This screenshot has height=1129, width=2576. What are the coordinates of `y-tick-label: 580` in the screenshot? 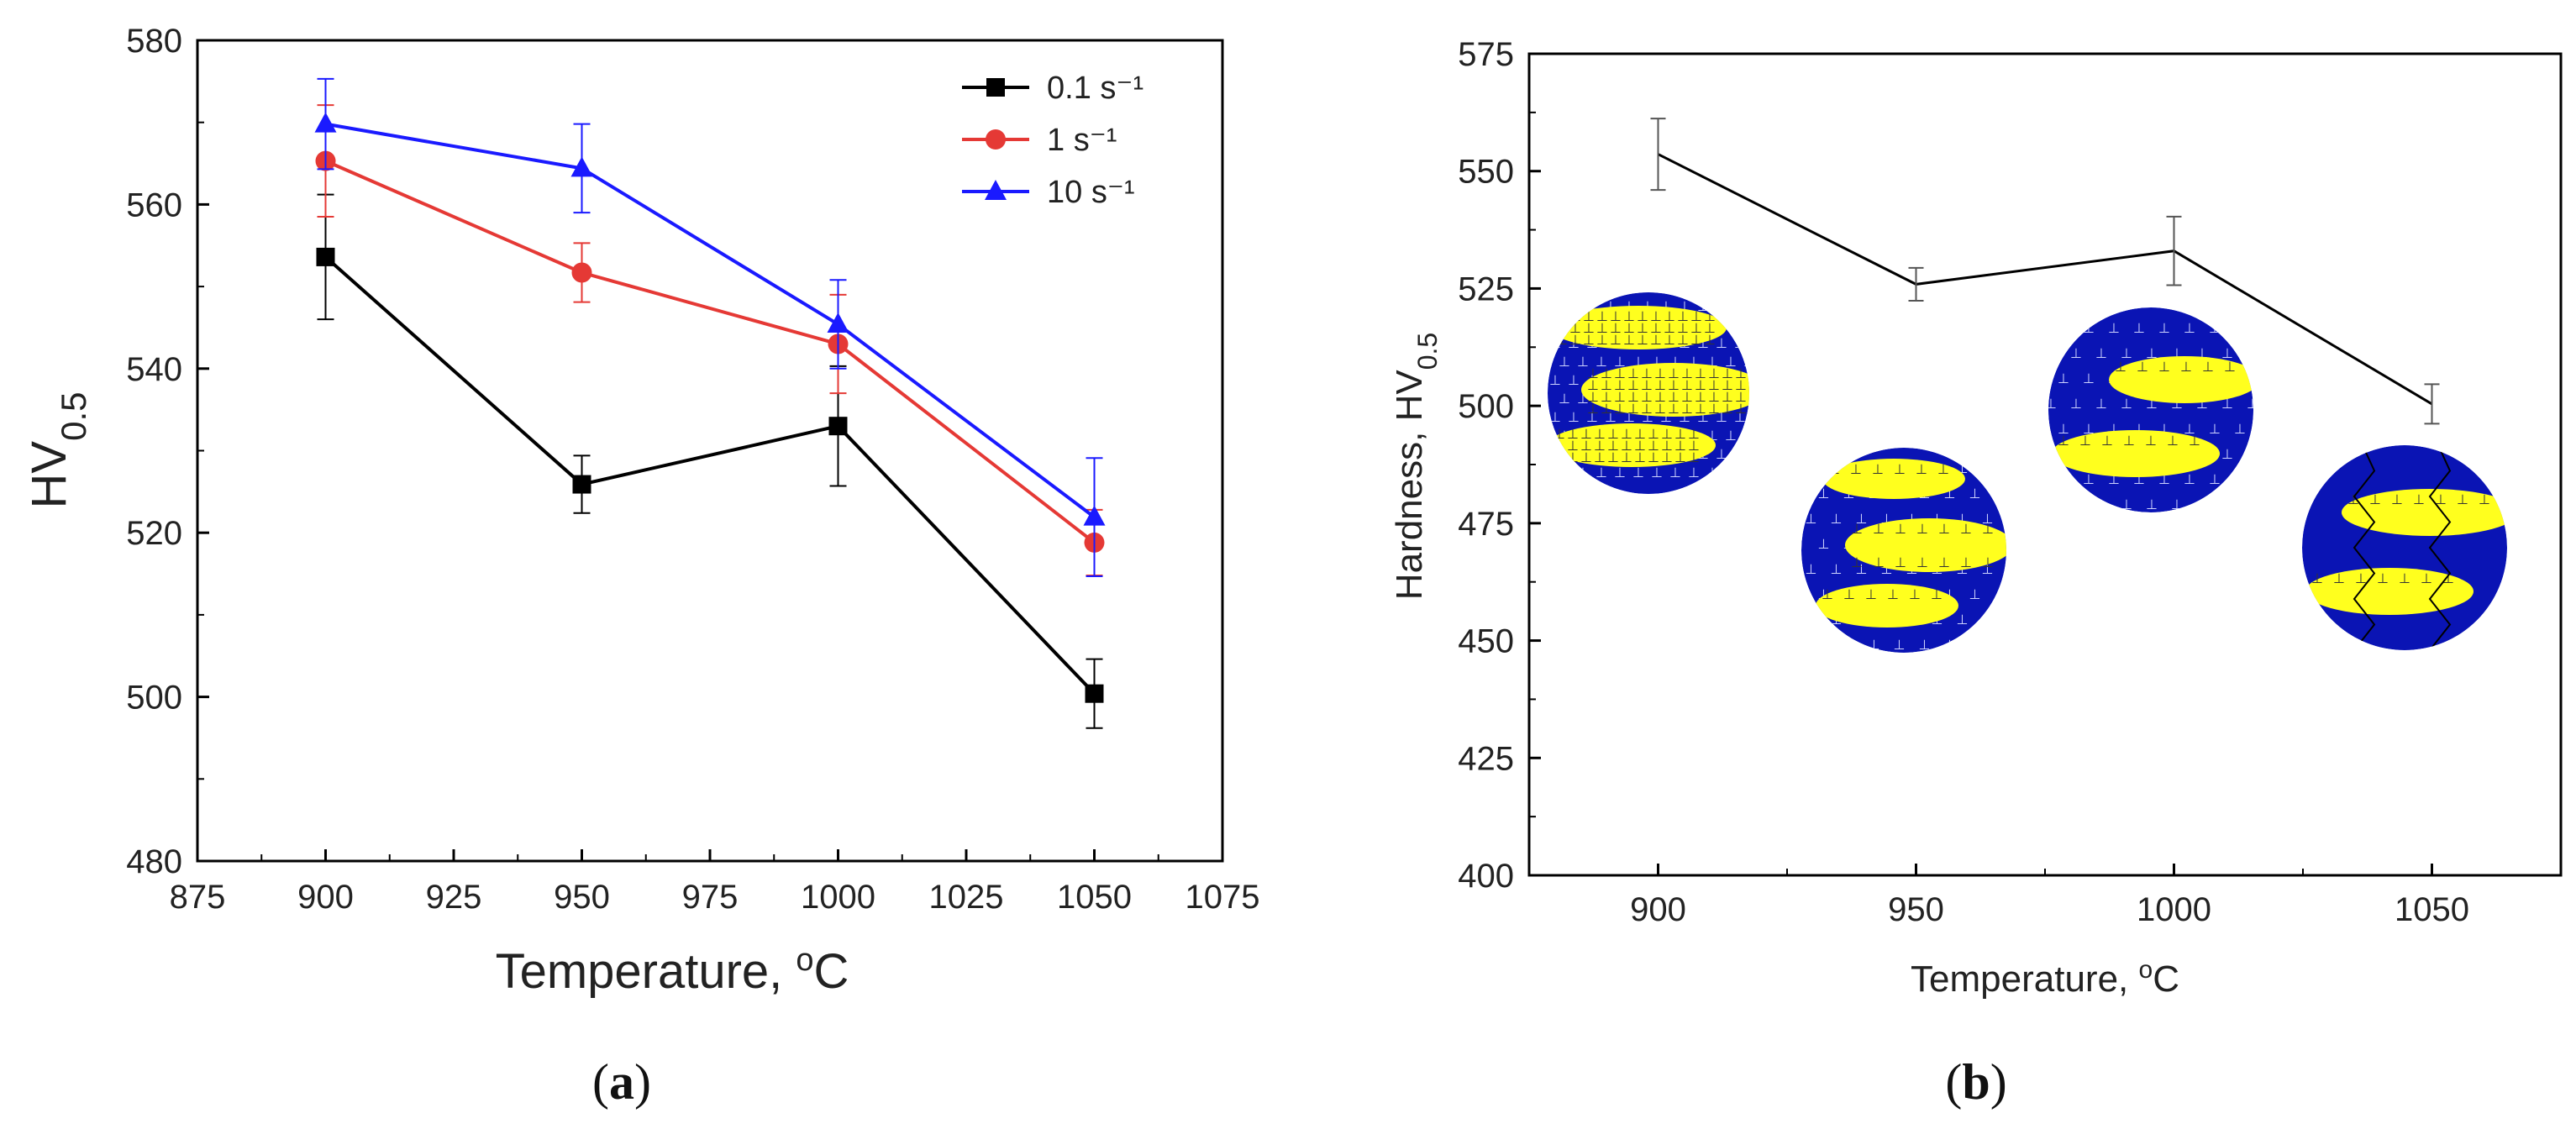 It's located at (154, 41).